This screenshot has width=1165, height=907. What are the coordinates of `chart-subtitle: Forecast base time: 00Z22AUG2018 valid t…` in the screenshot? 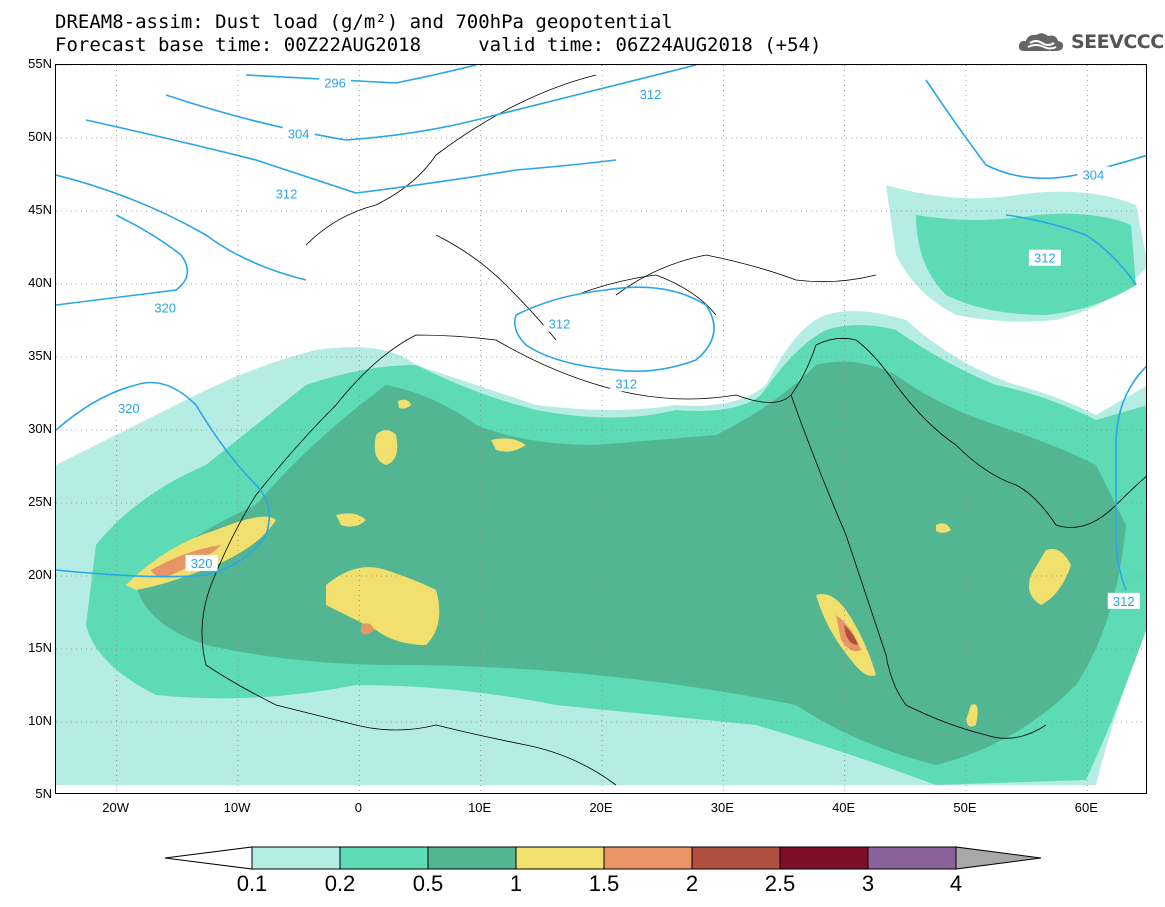 It's located at (438, 45).